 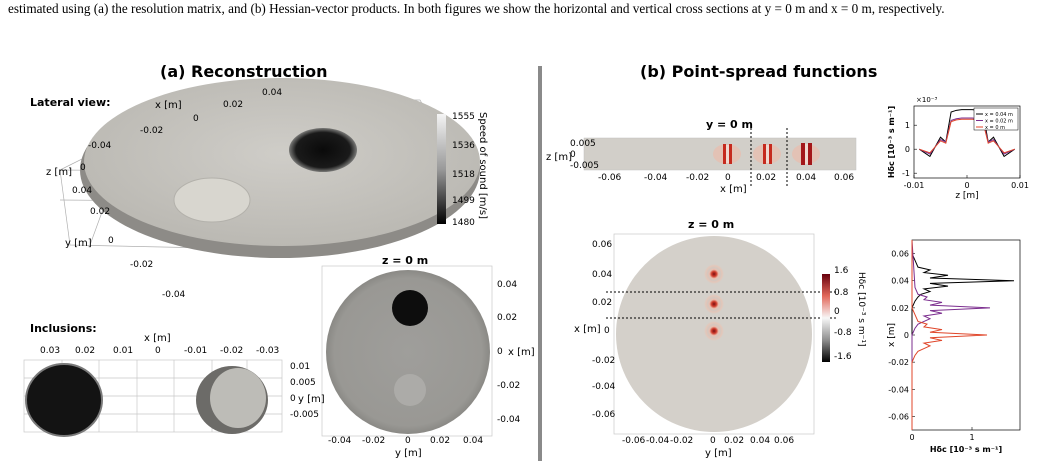 What do you see at coordinates (966, 185) in the screenshot?
I see `chart1-xtick-label: 0` at bounding box center [966, 185].